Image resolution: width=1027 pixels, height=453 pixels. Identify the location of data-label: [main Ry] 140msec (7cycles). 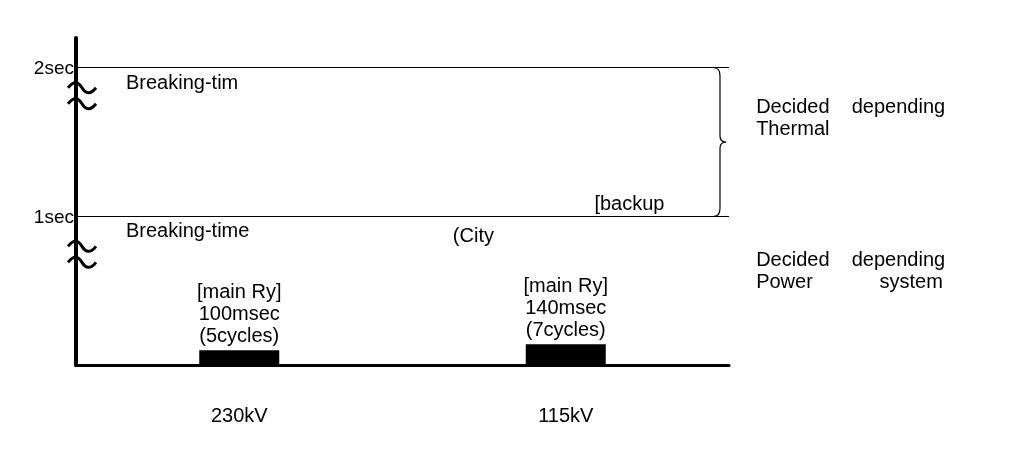
(565, 307).